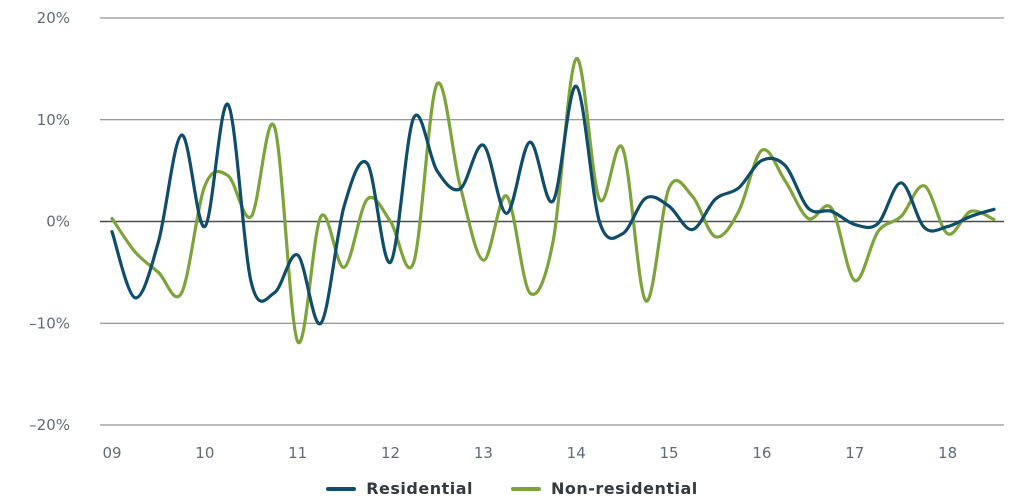 The height and width of the screenshot is (501, 1024). Describe the element at coordinates (297, 453) in the screenshot. I see `x-tick-label: 11` at that location.